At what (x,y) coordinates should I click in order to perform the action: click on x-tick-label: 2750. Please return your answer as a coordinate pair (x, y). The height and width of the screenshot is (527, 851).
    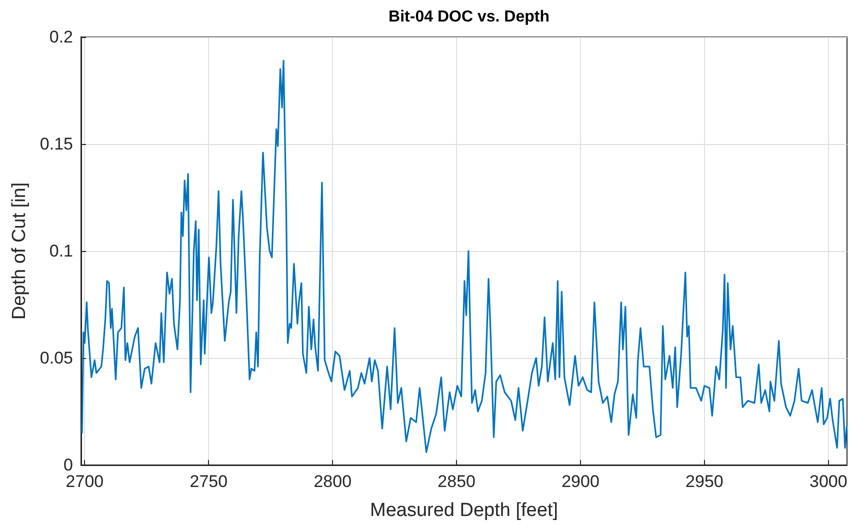
    Looking at the image, I should click on (209, 481).